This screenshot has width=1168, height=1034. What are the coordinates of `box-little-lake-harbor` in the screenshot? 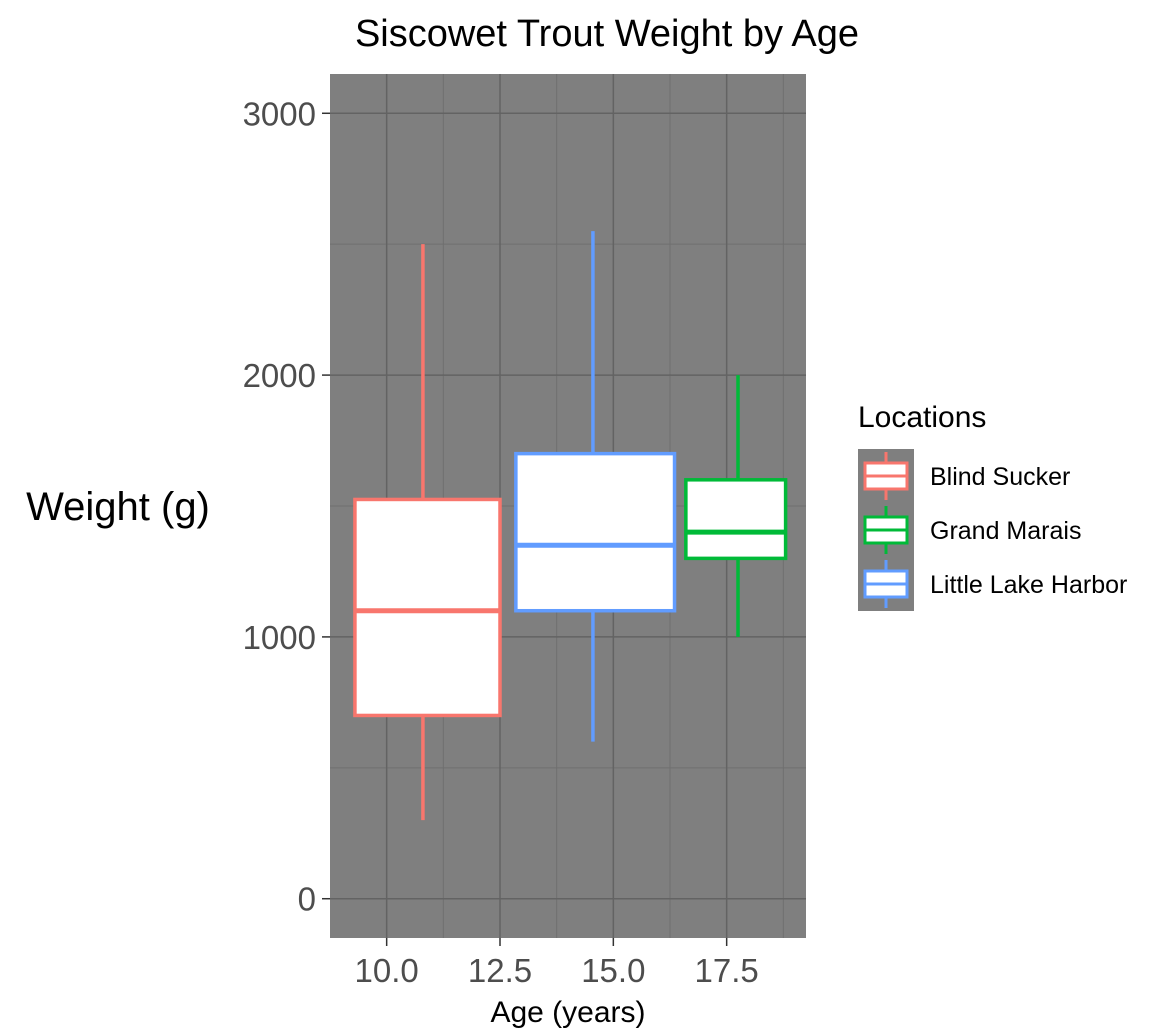 It's located at (595, 486).